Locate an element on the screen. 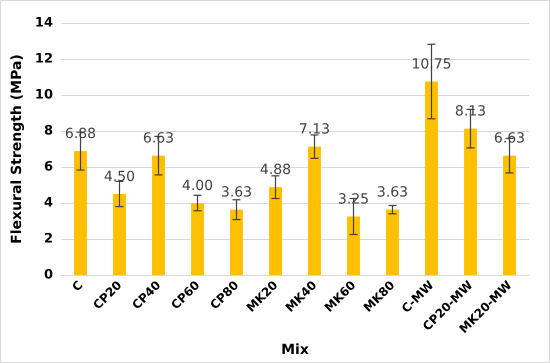 Image resolution: width=550 pixels, height=363 pixels. x-tick-label: C is located at coordinates (77, 286).